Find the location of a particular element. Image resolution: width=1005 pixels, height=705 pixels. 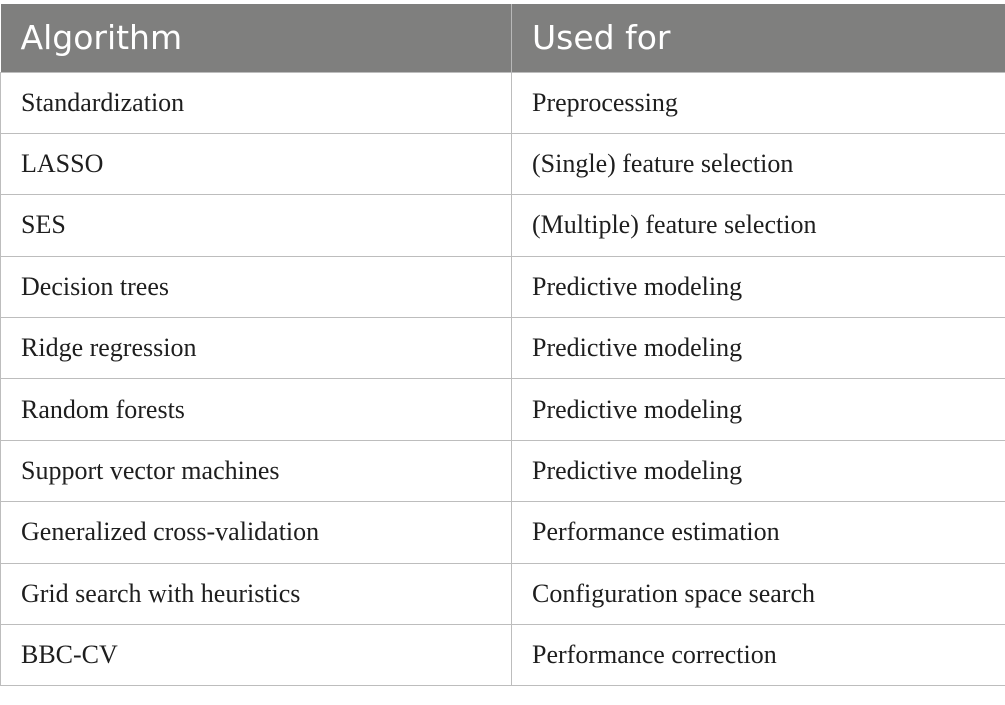

algorithm-cell: SES is located at coordinates (256, 225).